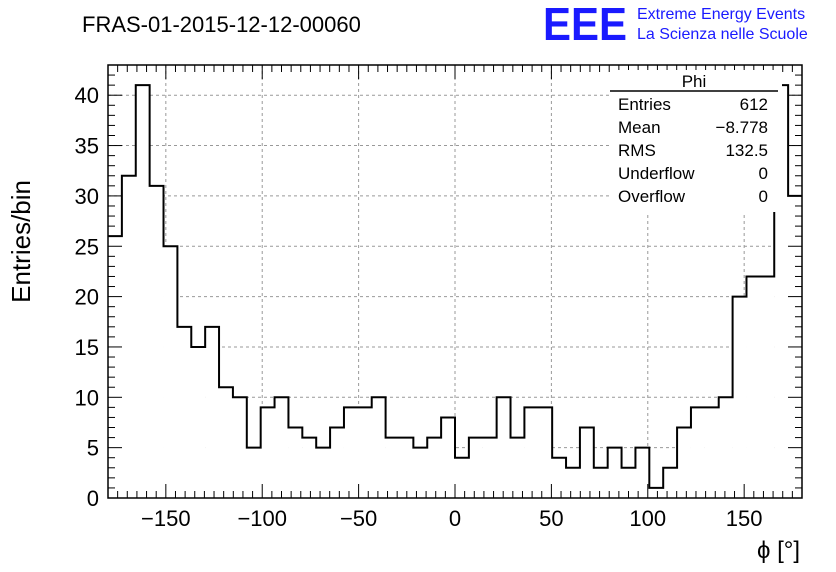 Image resolution: width=836 pixels, height=572 pixels. What do you see at coordinates (551, 518) in the screenshot?
I see `x-tick-label: 50` at bounding box center [551, 518].